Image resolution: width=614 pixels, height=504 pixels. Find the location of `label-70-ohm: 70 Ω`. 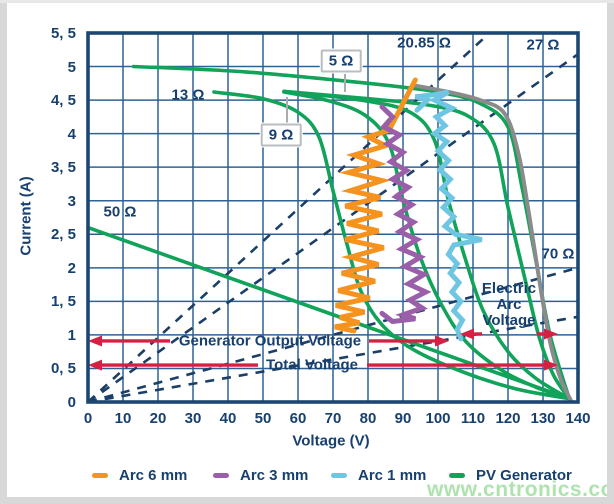

label-70-ohm: 70 Ω is located at coordinates (558, 254).